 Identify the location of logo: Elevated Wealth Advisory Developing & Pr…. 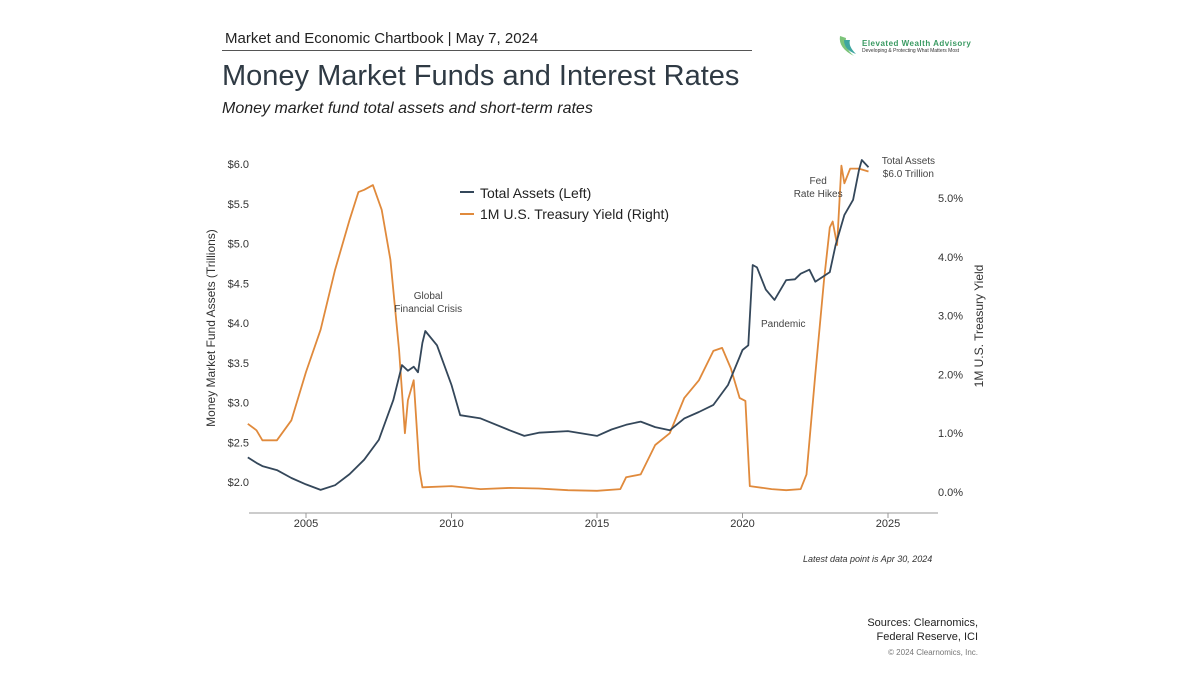
(903, 46).